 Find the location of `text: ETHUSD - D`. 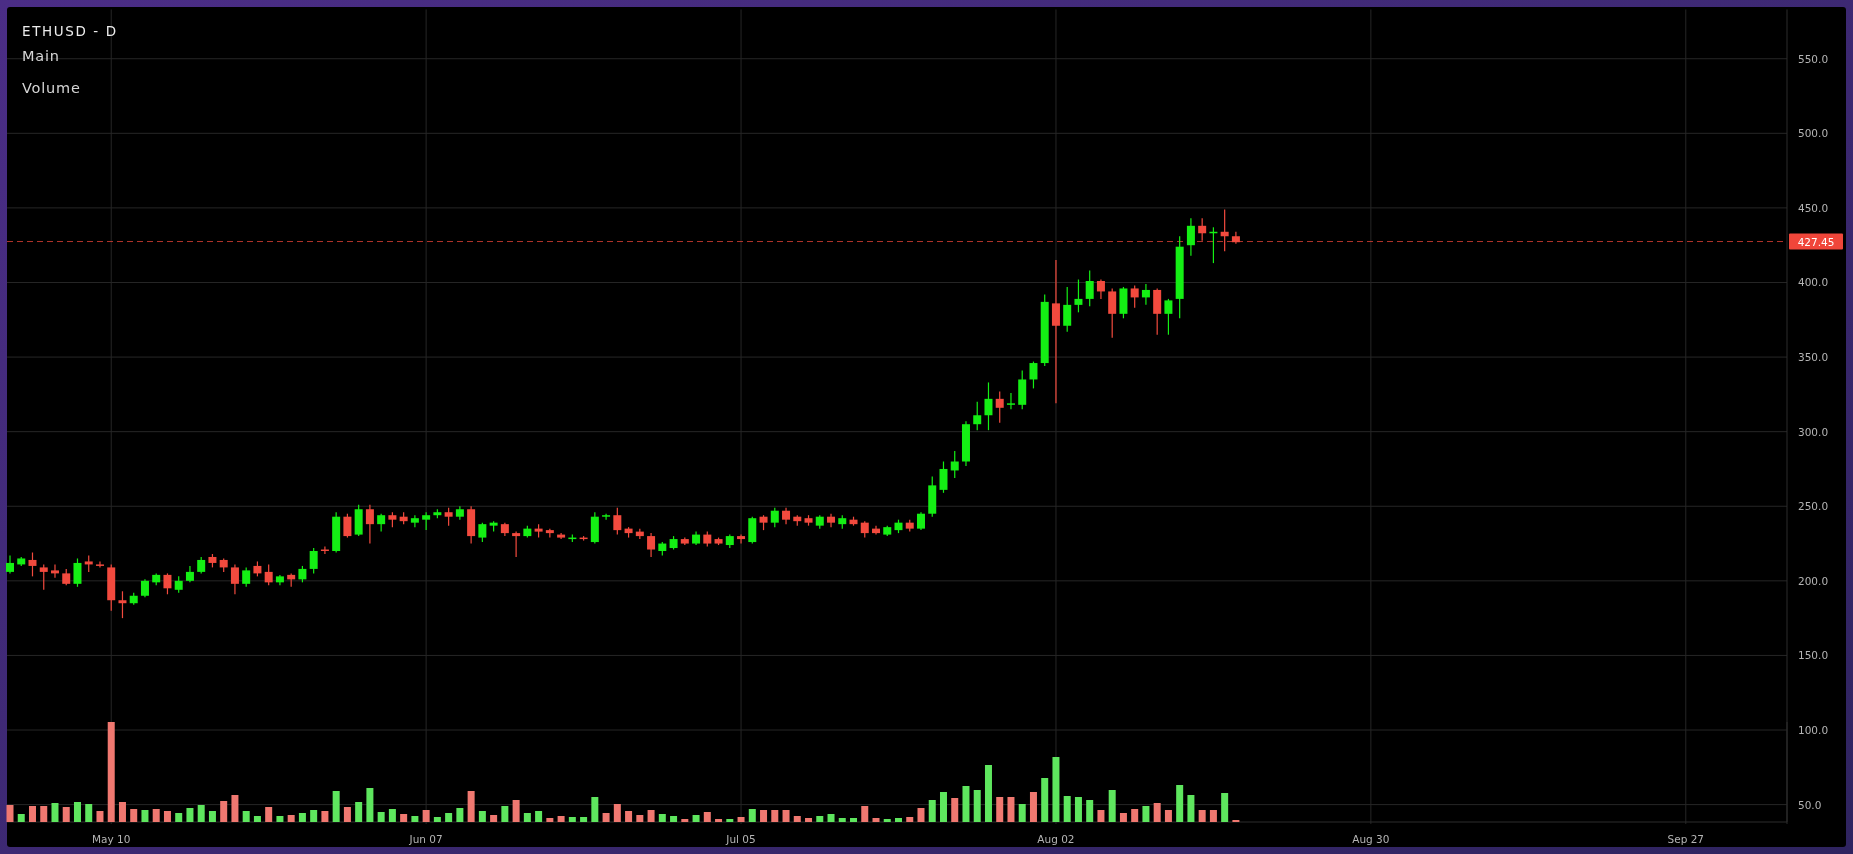

text: ETHUSD - D is located at coordinates (70, 31).